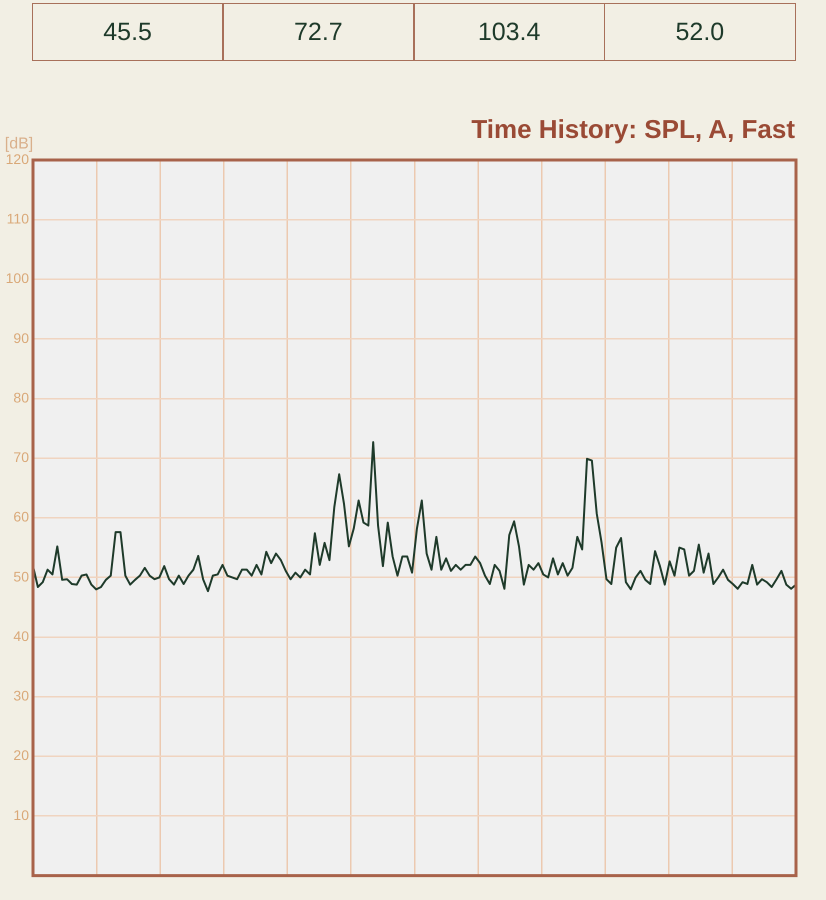 This screenshot has width=826, height=900. Describe the element at coordinates (21, 696) in the screenshot. I see `y-tick-label: 30` at that location.